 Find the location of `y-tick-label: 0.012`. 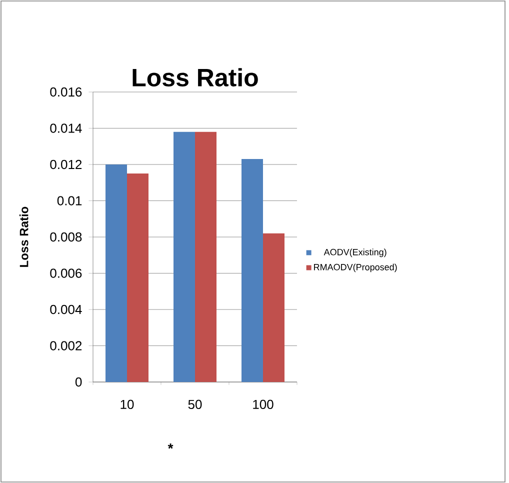

y-tick-label: 0.012 is located at coordinates (66, 165).